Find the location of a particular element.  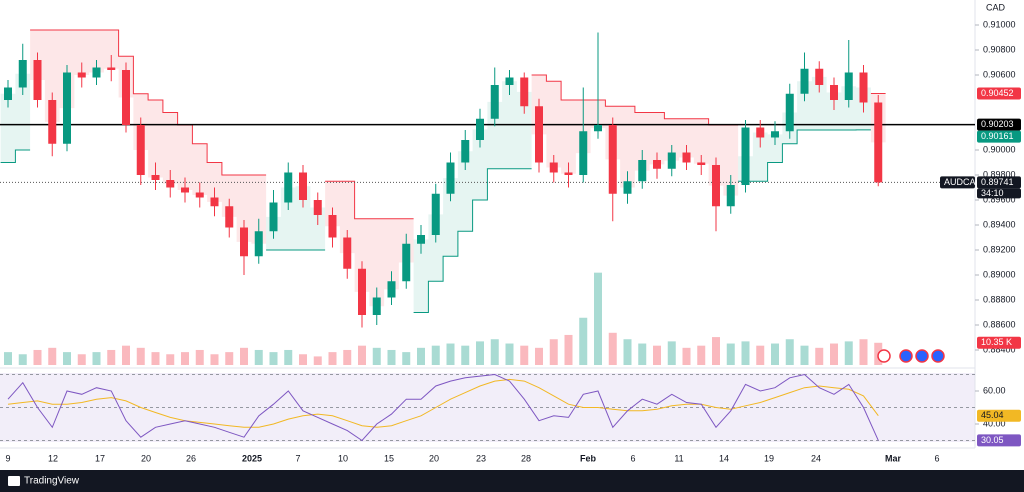

footer is located at coordinates (512, 481).